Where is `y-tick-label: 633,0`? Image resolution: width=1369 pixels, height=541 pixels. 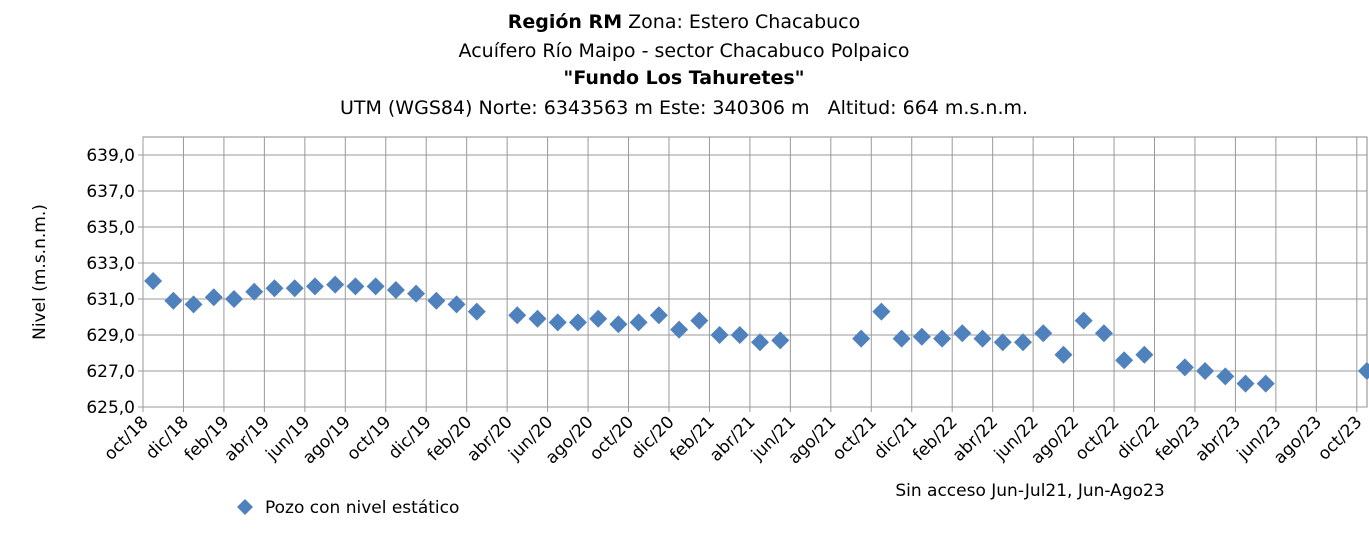 y-tick-label: 633,0 is located at coordinates (110, 264).